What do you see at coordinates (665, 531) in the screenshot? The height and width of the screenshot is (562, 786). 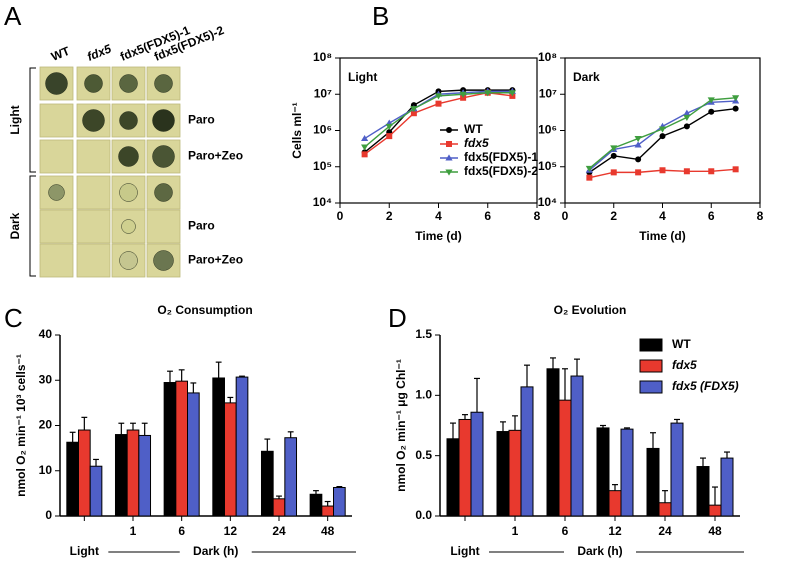 I see `x-tick-label: 24` at bounding box center [665, 531].